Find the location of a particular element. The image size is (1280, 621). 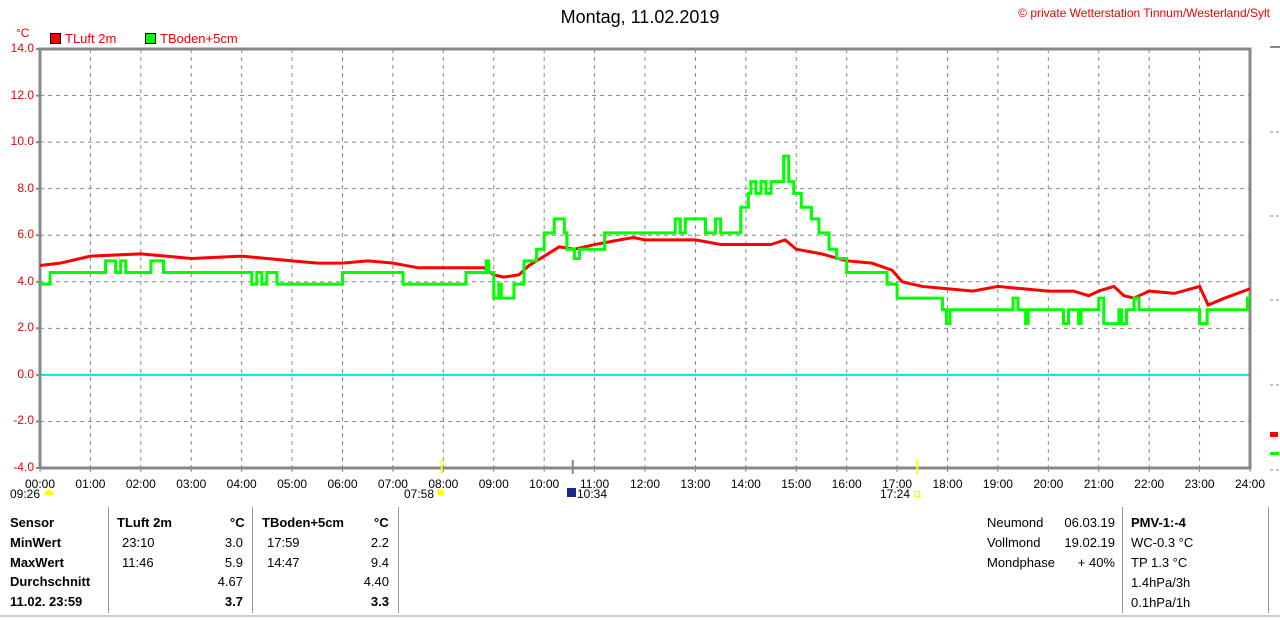

legend-label: TLuft 2m is located at coordinates (91, 38).